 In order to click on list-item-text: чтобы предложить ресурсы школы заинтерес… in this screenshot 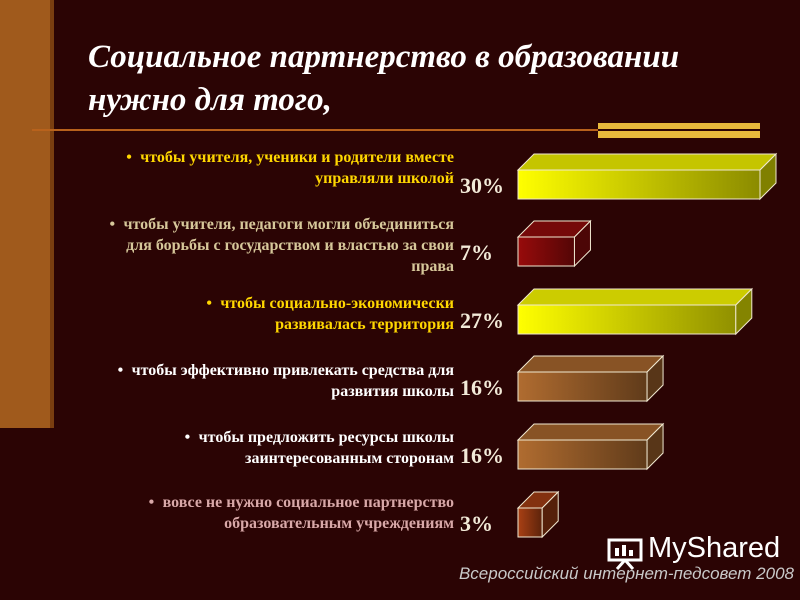, I will do `click(326, 448)`.